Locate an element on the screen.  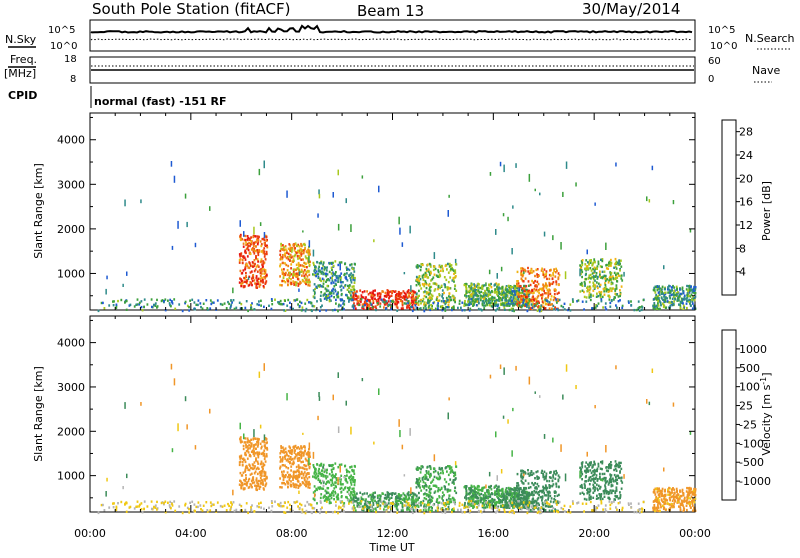
power-colorbar-tick-label: 20 is located at coordinates (746, 178).